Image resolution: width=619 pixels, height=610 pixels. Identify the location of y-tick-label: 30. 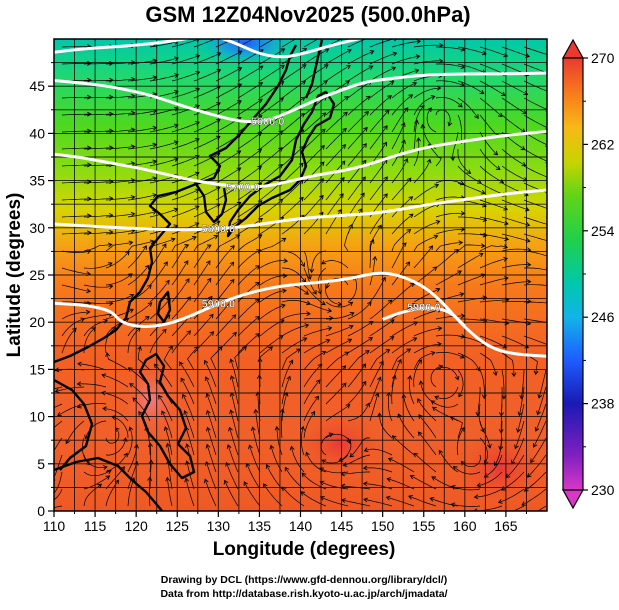
(37, 228).